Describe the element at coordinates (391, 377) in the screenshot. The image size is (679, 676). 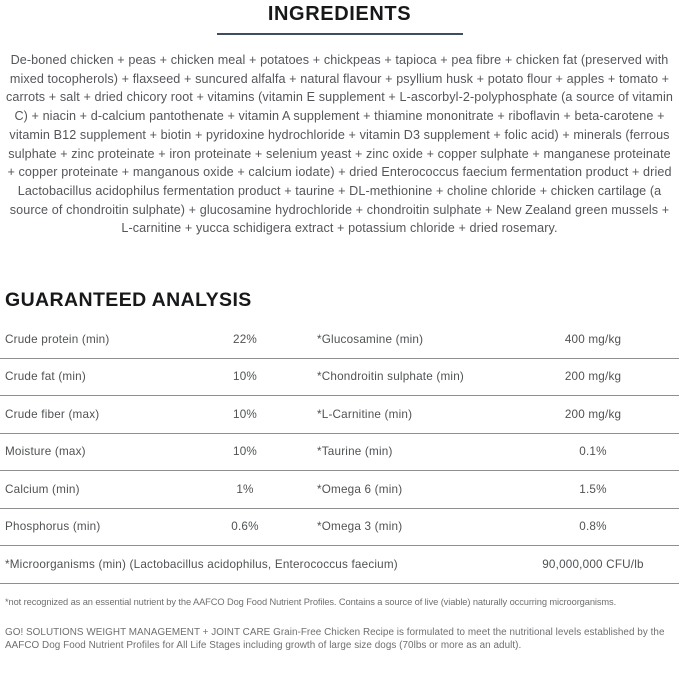
I see `nutrient-label: *Chondroitin sulphate (min)` at that location.